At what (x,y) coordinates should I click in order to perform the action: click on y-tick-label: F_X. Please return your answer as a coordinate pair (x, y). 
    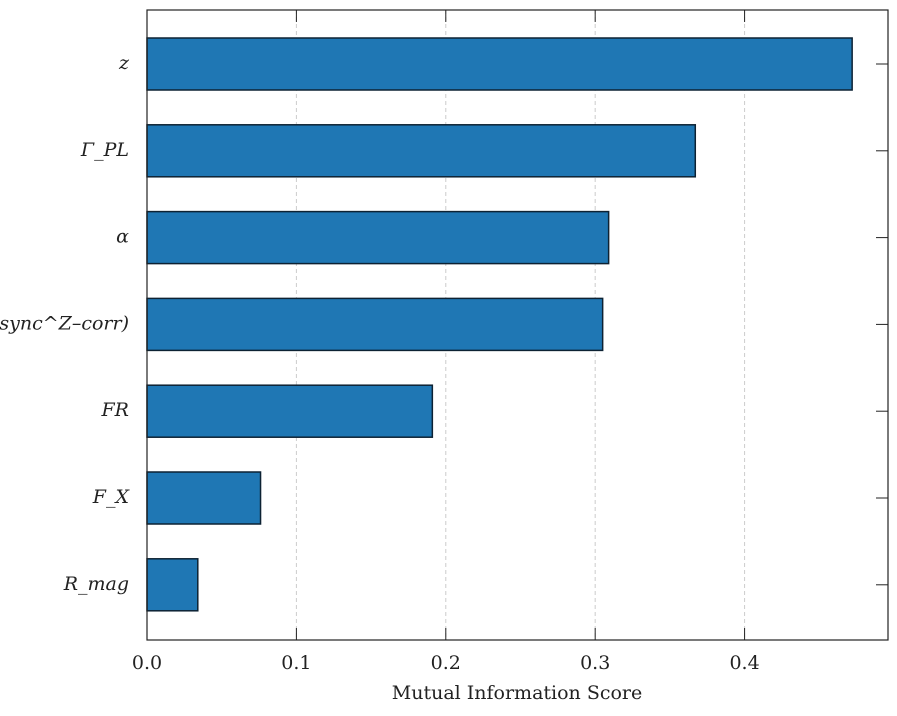
    Looking at the image, I should click on (111, 497).